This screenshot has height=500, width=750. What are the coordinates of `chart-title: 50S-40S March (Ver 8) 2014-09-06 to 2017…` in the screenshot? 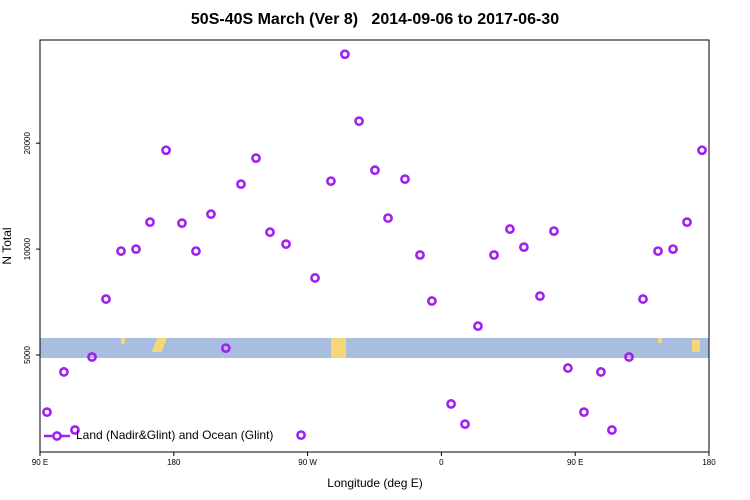 It's located at (375, 19).